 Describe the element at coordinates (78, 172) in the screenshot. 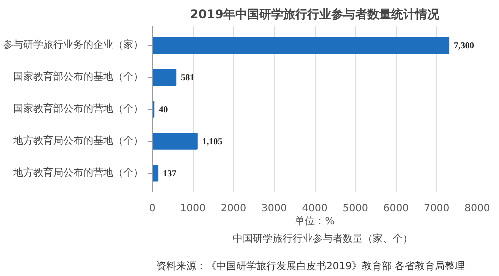

I see `y-tick-label: 地方教育局公布的营地（个）` at that location.